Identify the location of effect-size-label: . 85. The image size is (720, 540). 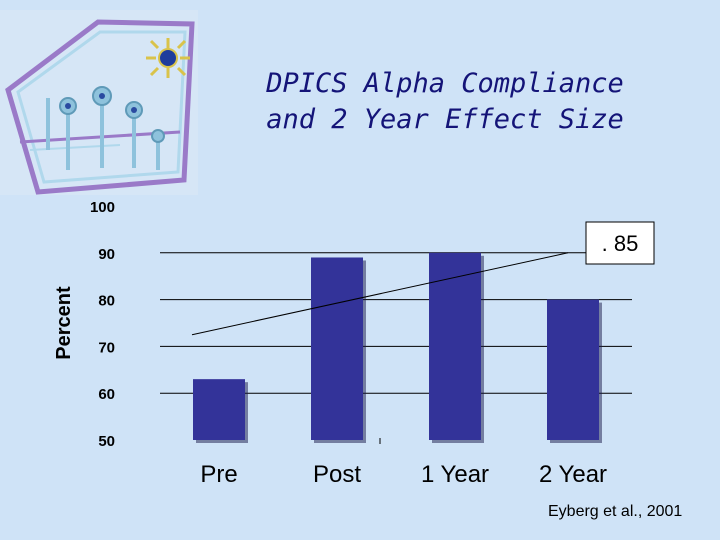
(620, 243).